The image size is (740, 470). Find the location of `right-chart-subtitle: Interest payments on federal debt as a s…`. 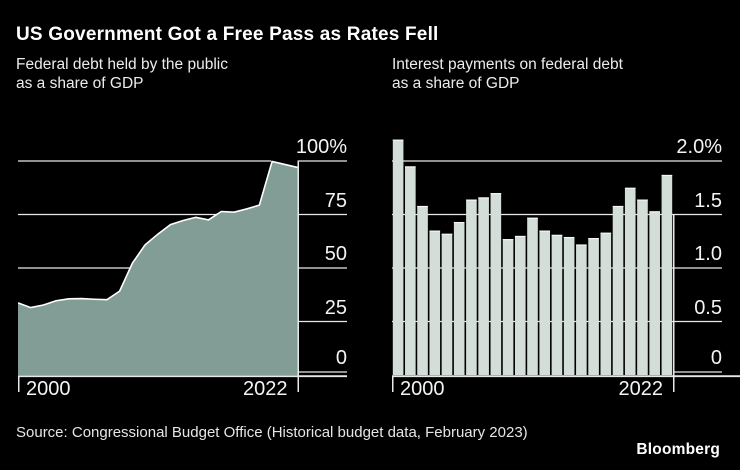

right-chart-subtitle: Interest payments on federal debt as a s… is located at coordinates (507, 74).